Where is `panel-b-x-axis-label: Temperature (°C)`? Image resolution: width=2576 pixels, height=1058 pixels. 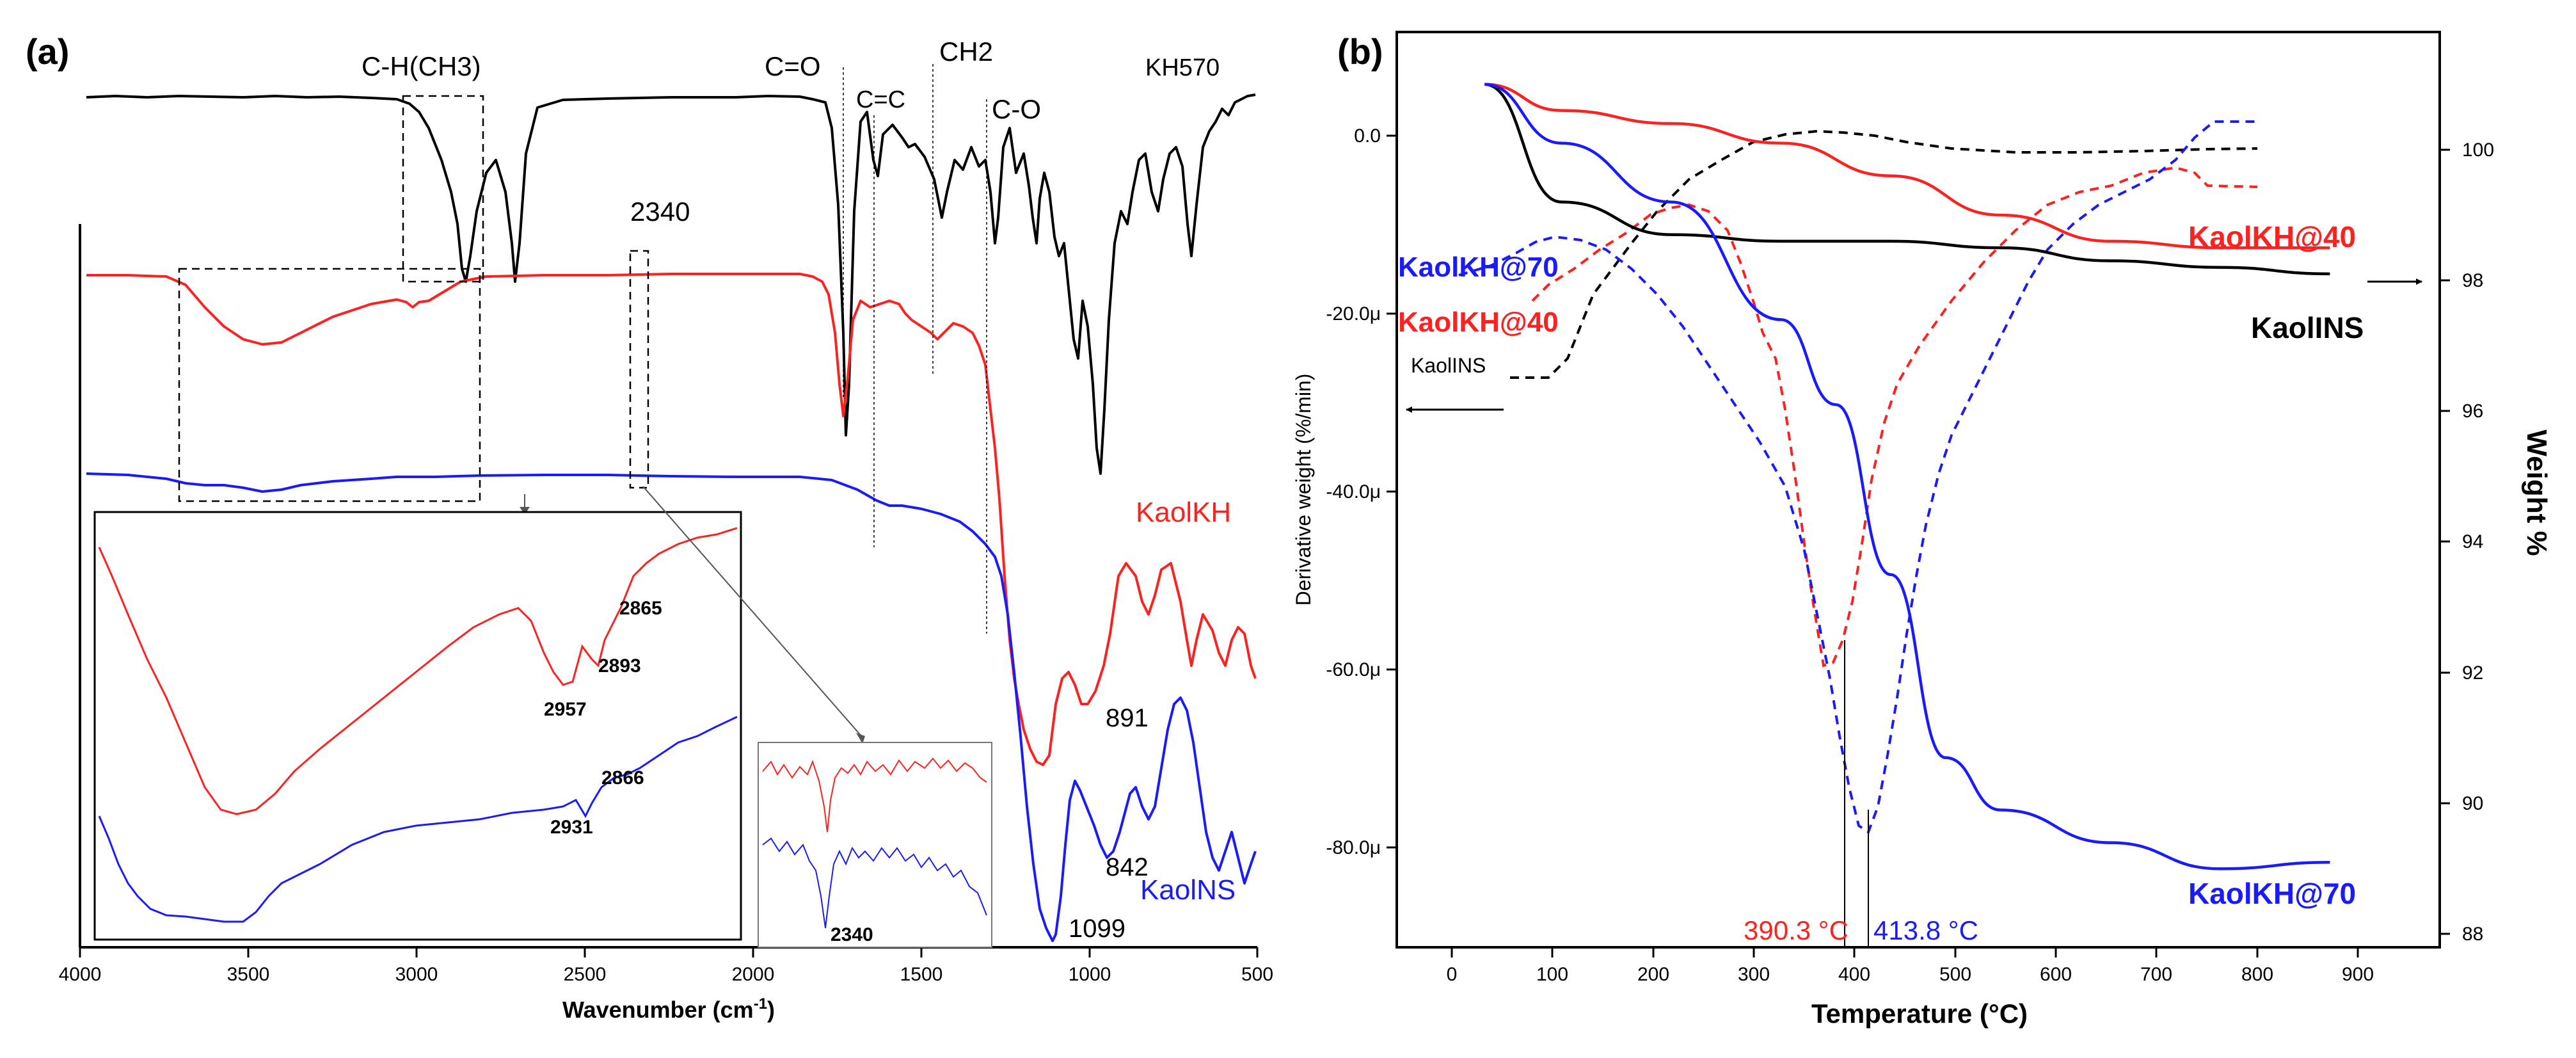
panel-b-x-axis-label: Temperature (°C) is located at coordinates (1920, 1013).